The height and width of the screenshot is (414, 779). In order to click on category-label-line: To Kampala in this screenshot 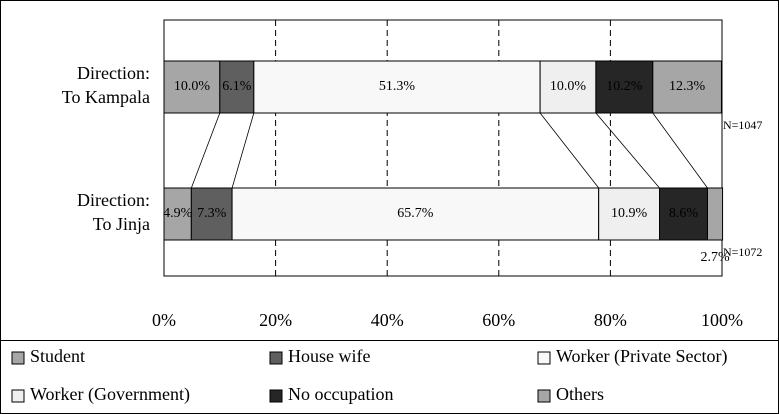, I will do `click(106, 97)`.